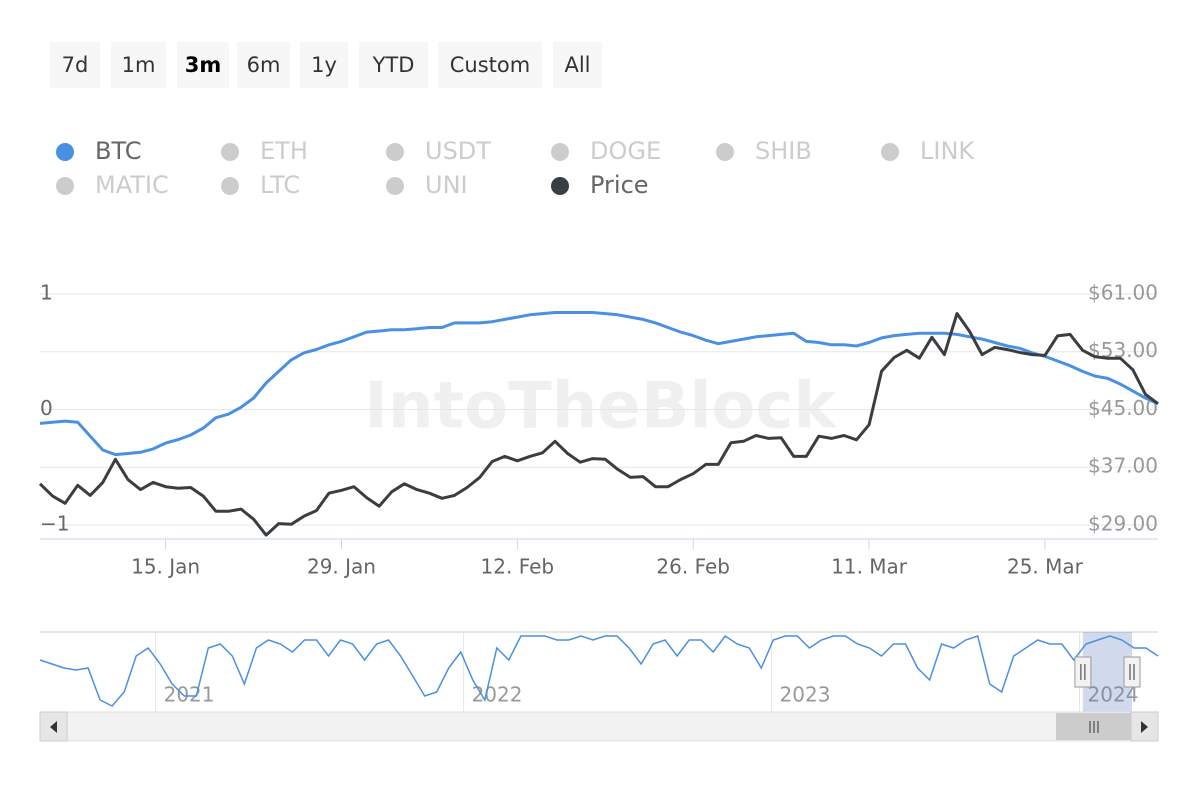 This screenshot has height=804, width=1200. I want to click on legend-label: BTC, so click(118, 151).